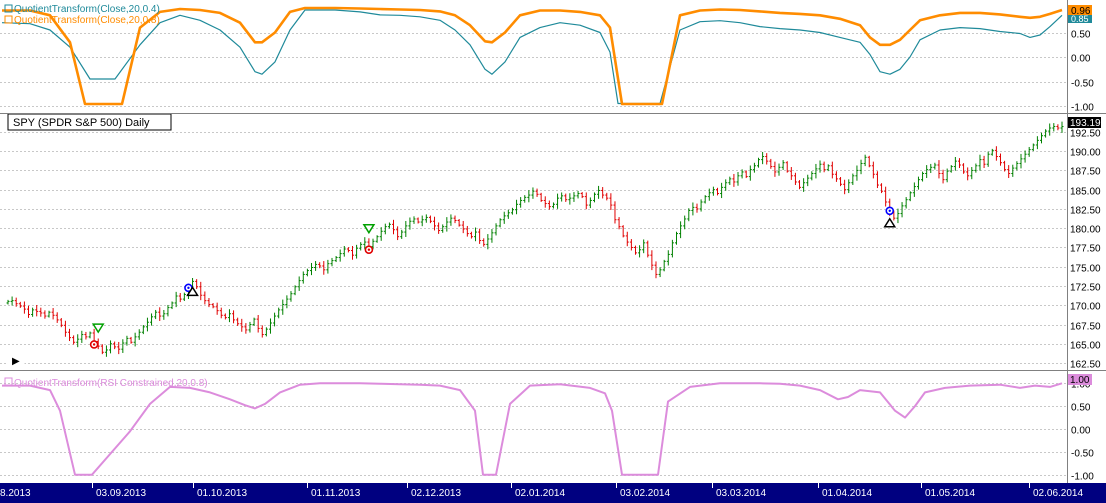 Image resolution: width=1106 pixels, height=503 pixels. Describe the element at coordinates (1085, 211) in the screenshot. I see `price-y-tick-label: 182.50` at that location.